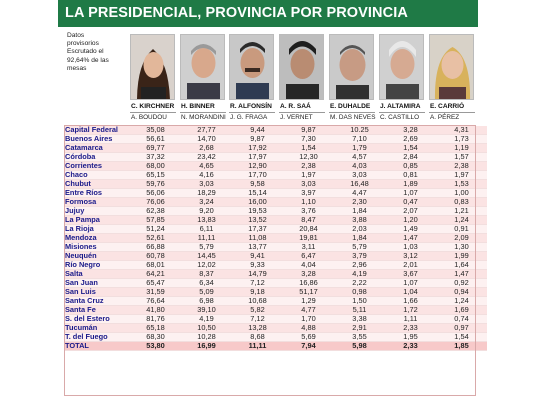 Image resolution: width=540 pixels, height=405 pixels. What do you see at coordinates (445, 117) in the screenshot?
I see `running-mate-name: A. PÉREZ` at bounding box center [445, 117].